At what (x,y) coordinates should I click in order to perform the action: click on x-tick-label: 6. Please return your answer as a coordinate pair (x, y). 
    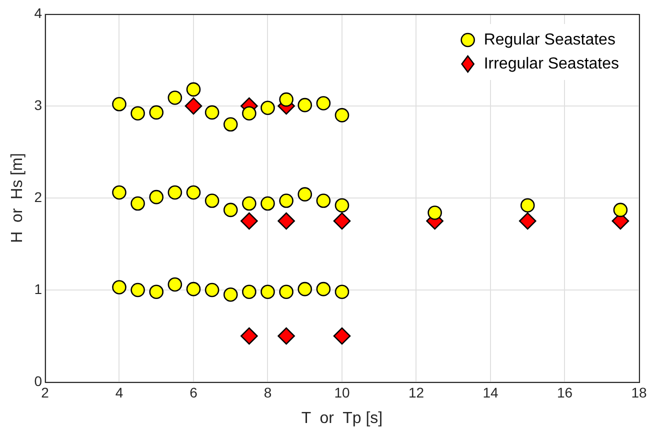
    Looking at the image, I should click on (194, 392).